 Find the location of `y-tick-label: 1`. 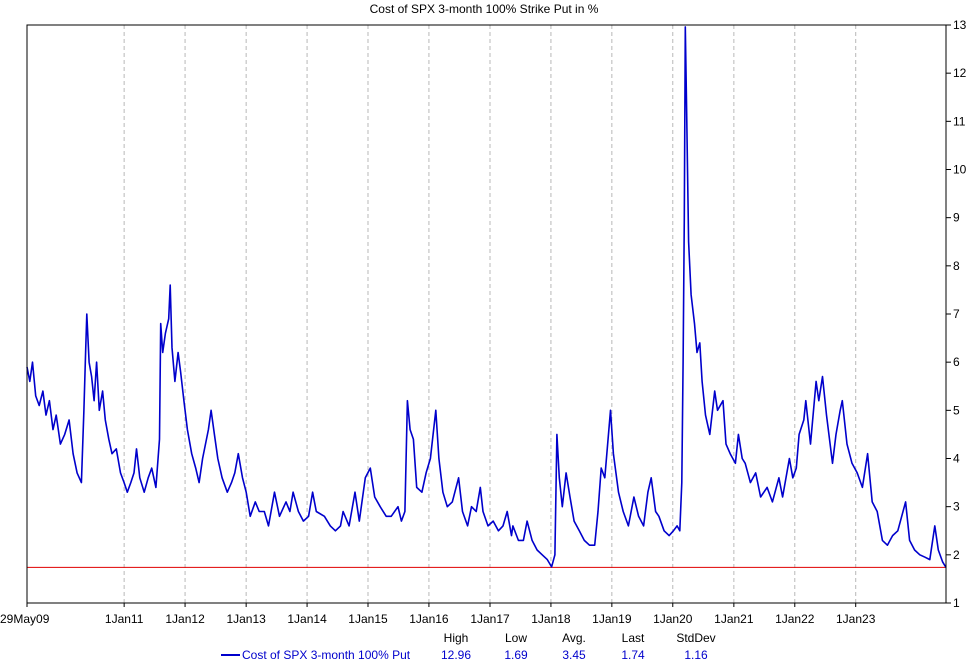

y-tick-label: 1 is located at coordinates (956, 603).